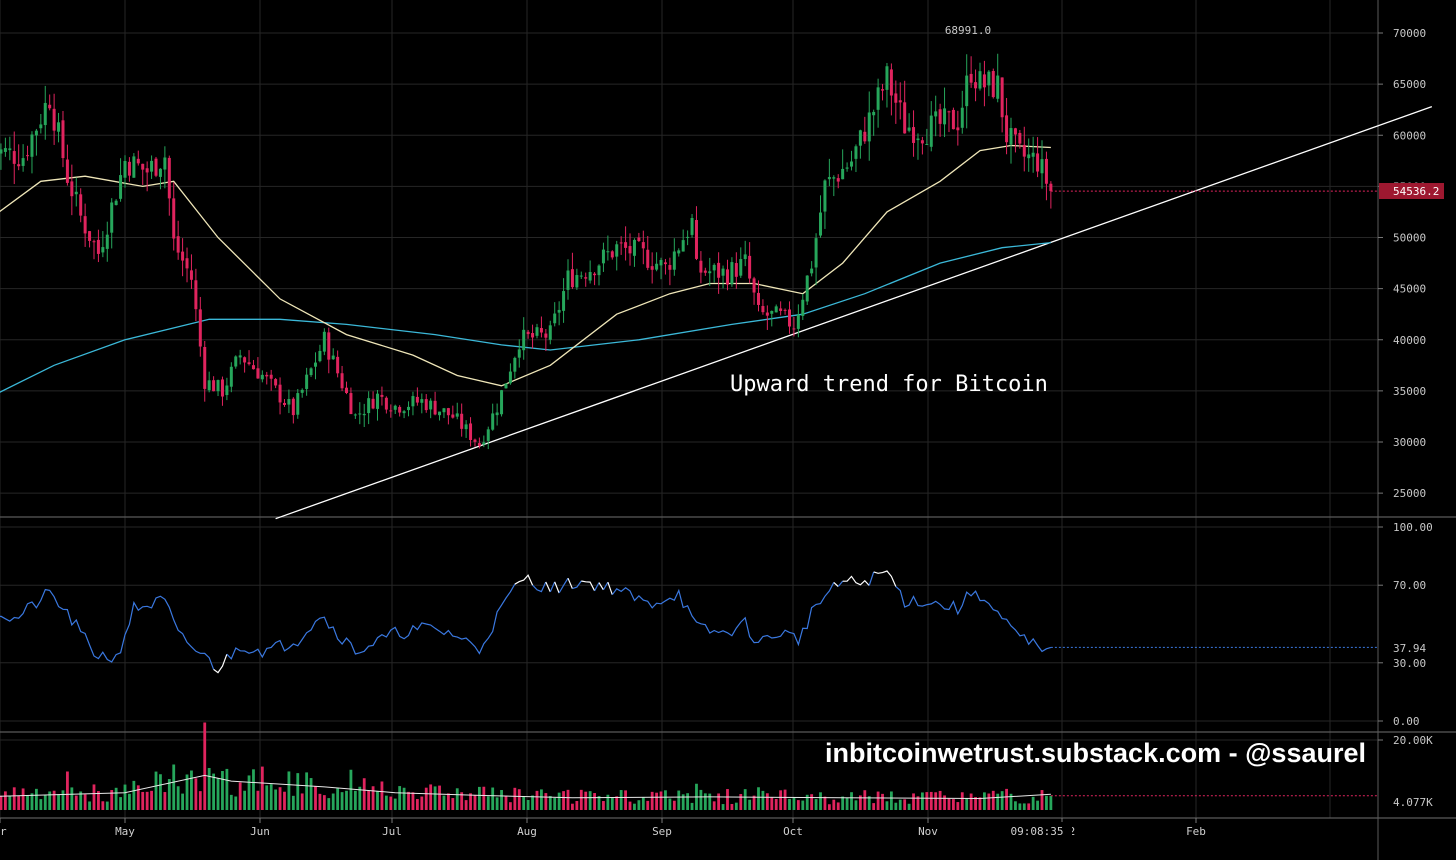  Describe the element at coordinates (968, 30) in the screenshot. I see `high-price-label: 68991.0` at that location.